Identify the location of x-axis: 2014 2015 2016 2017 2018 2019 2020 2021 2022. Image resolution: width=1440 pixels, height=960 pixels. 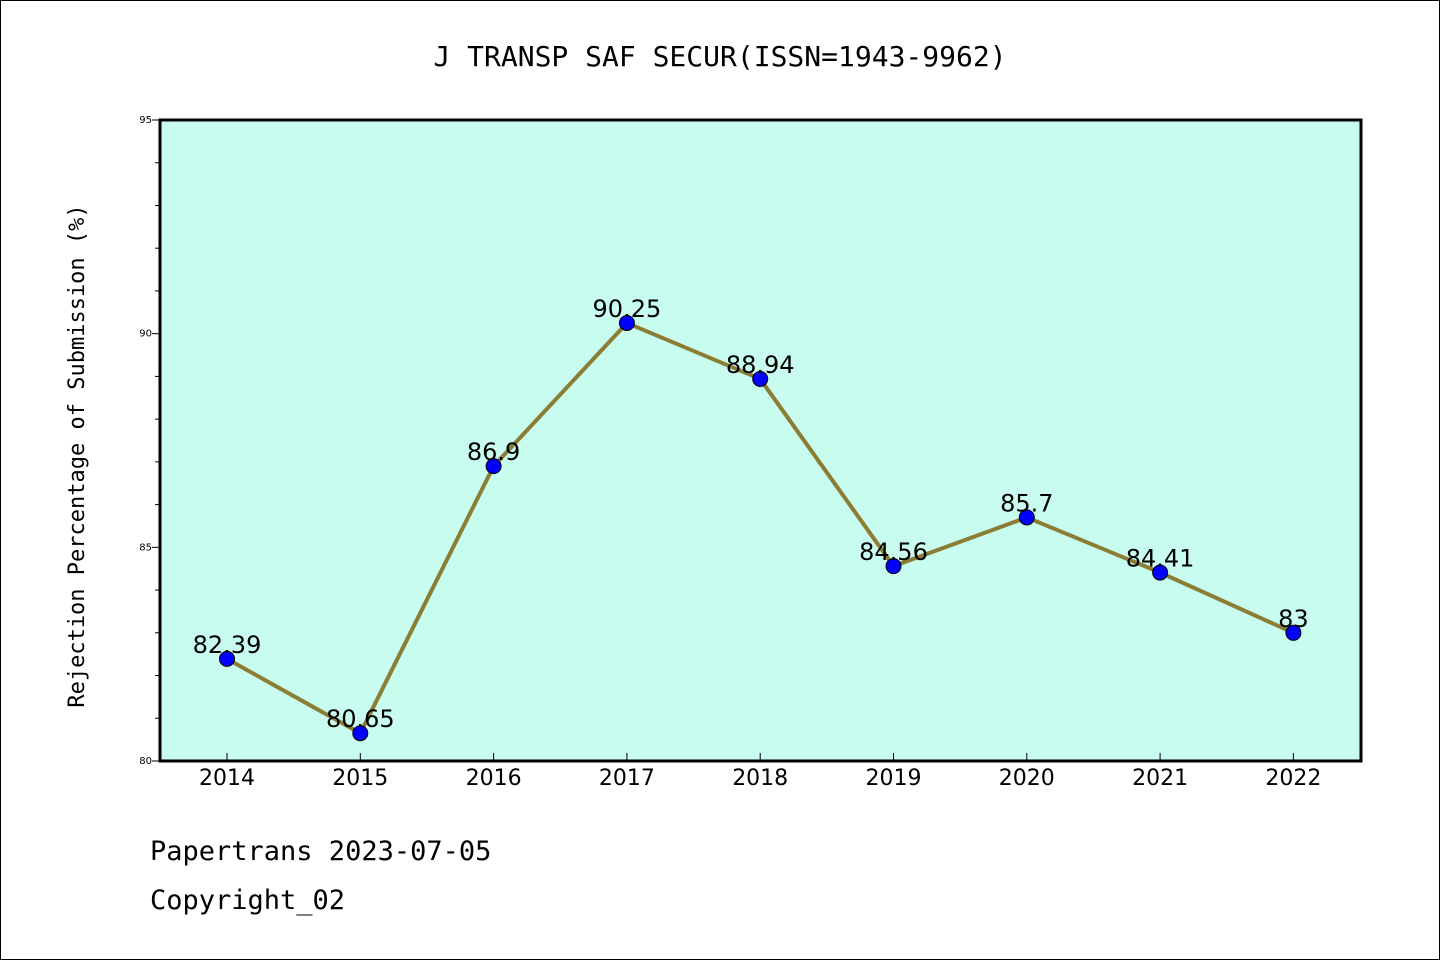
(760, 772).